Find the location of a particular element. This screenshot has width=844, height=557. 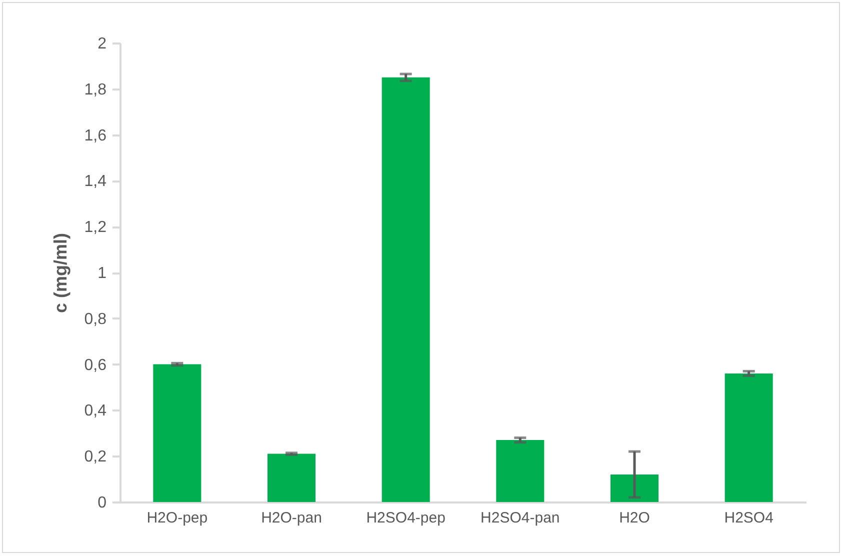

y-axis-title: c (mg/ml) is located at coordinates (60, 273).